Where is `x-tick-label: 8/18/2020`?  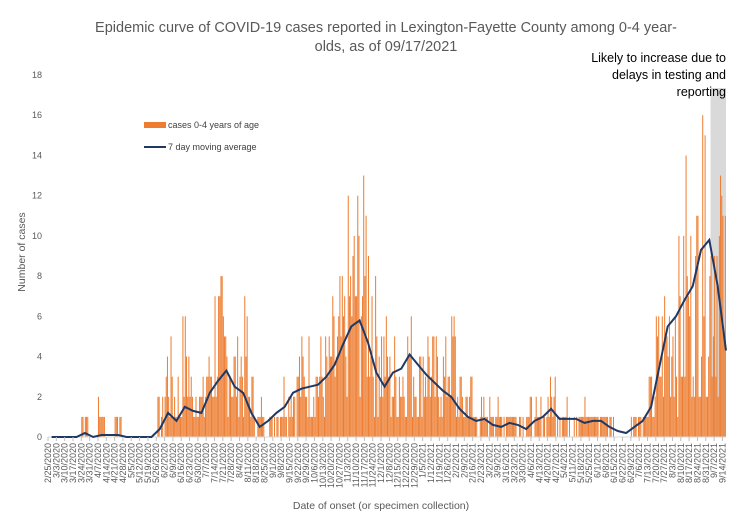
x-tick-label: 8/18/2020 is located at coordinates (256, 463).